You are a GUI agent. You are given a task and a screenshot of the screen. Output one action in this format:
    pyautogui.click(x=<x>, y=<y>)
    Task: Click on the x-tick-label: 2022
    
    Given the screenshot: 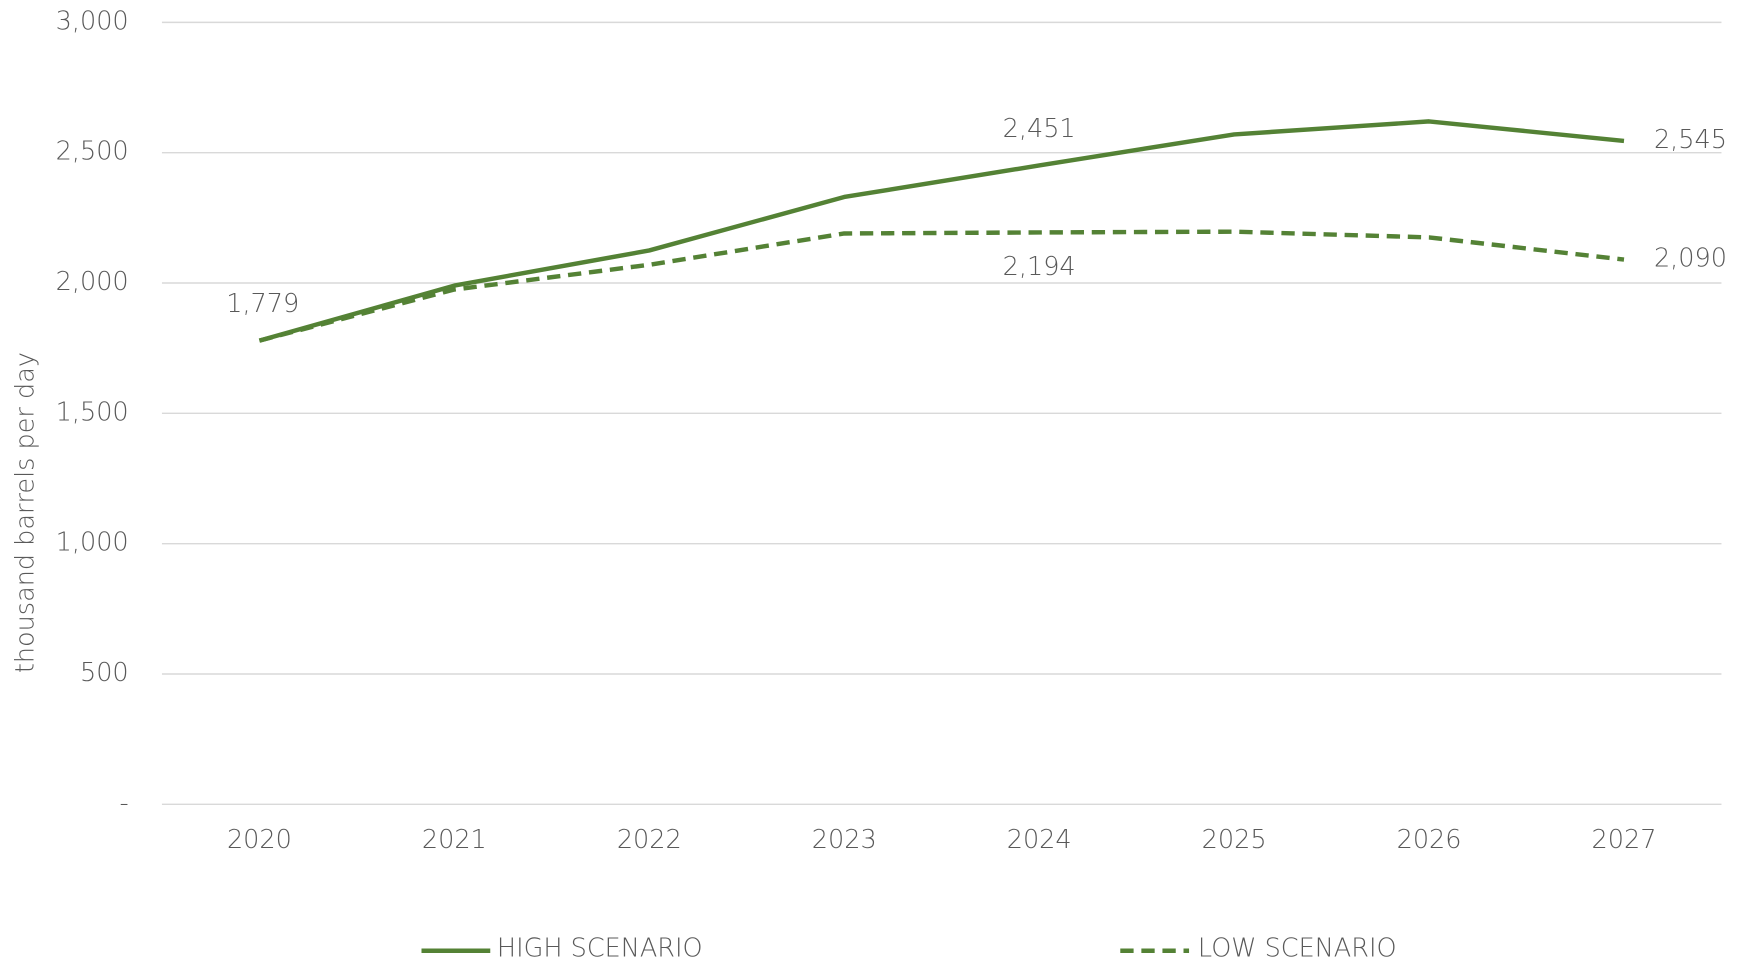 What is the action you would take?
    pyautogui.click(x=649, y=840)
    